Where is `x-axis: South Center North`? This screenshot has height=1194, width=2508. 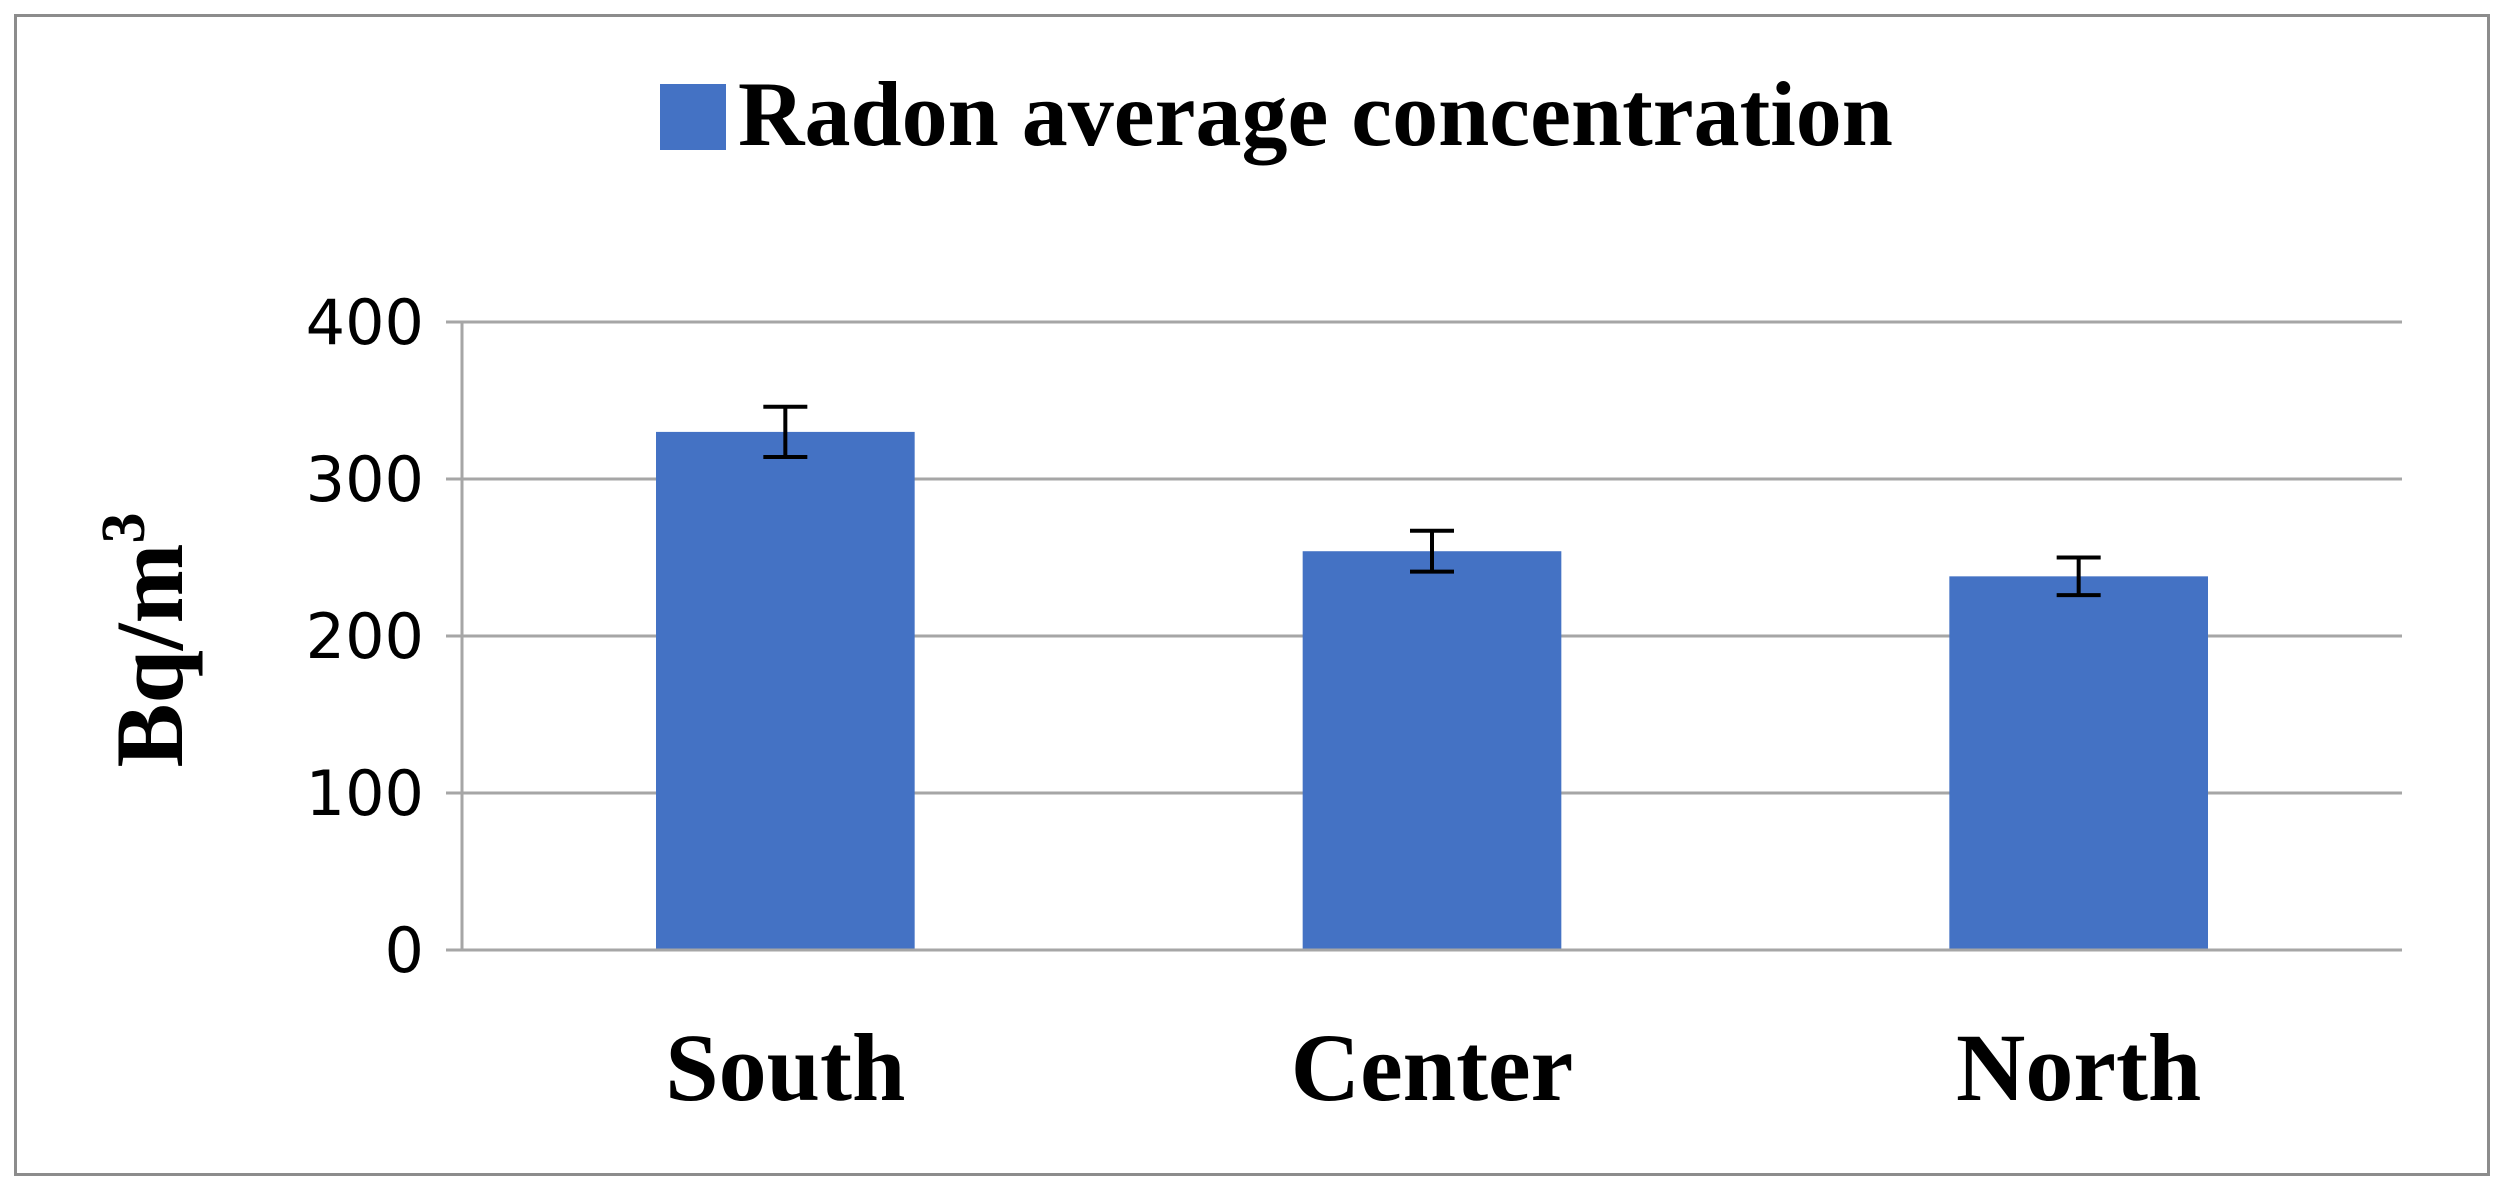 x-axis: South Center North is located at coordinates (1432, 1034).